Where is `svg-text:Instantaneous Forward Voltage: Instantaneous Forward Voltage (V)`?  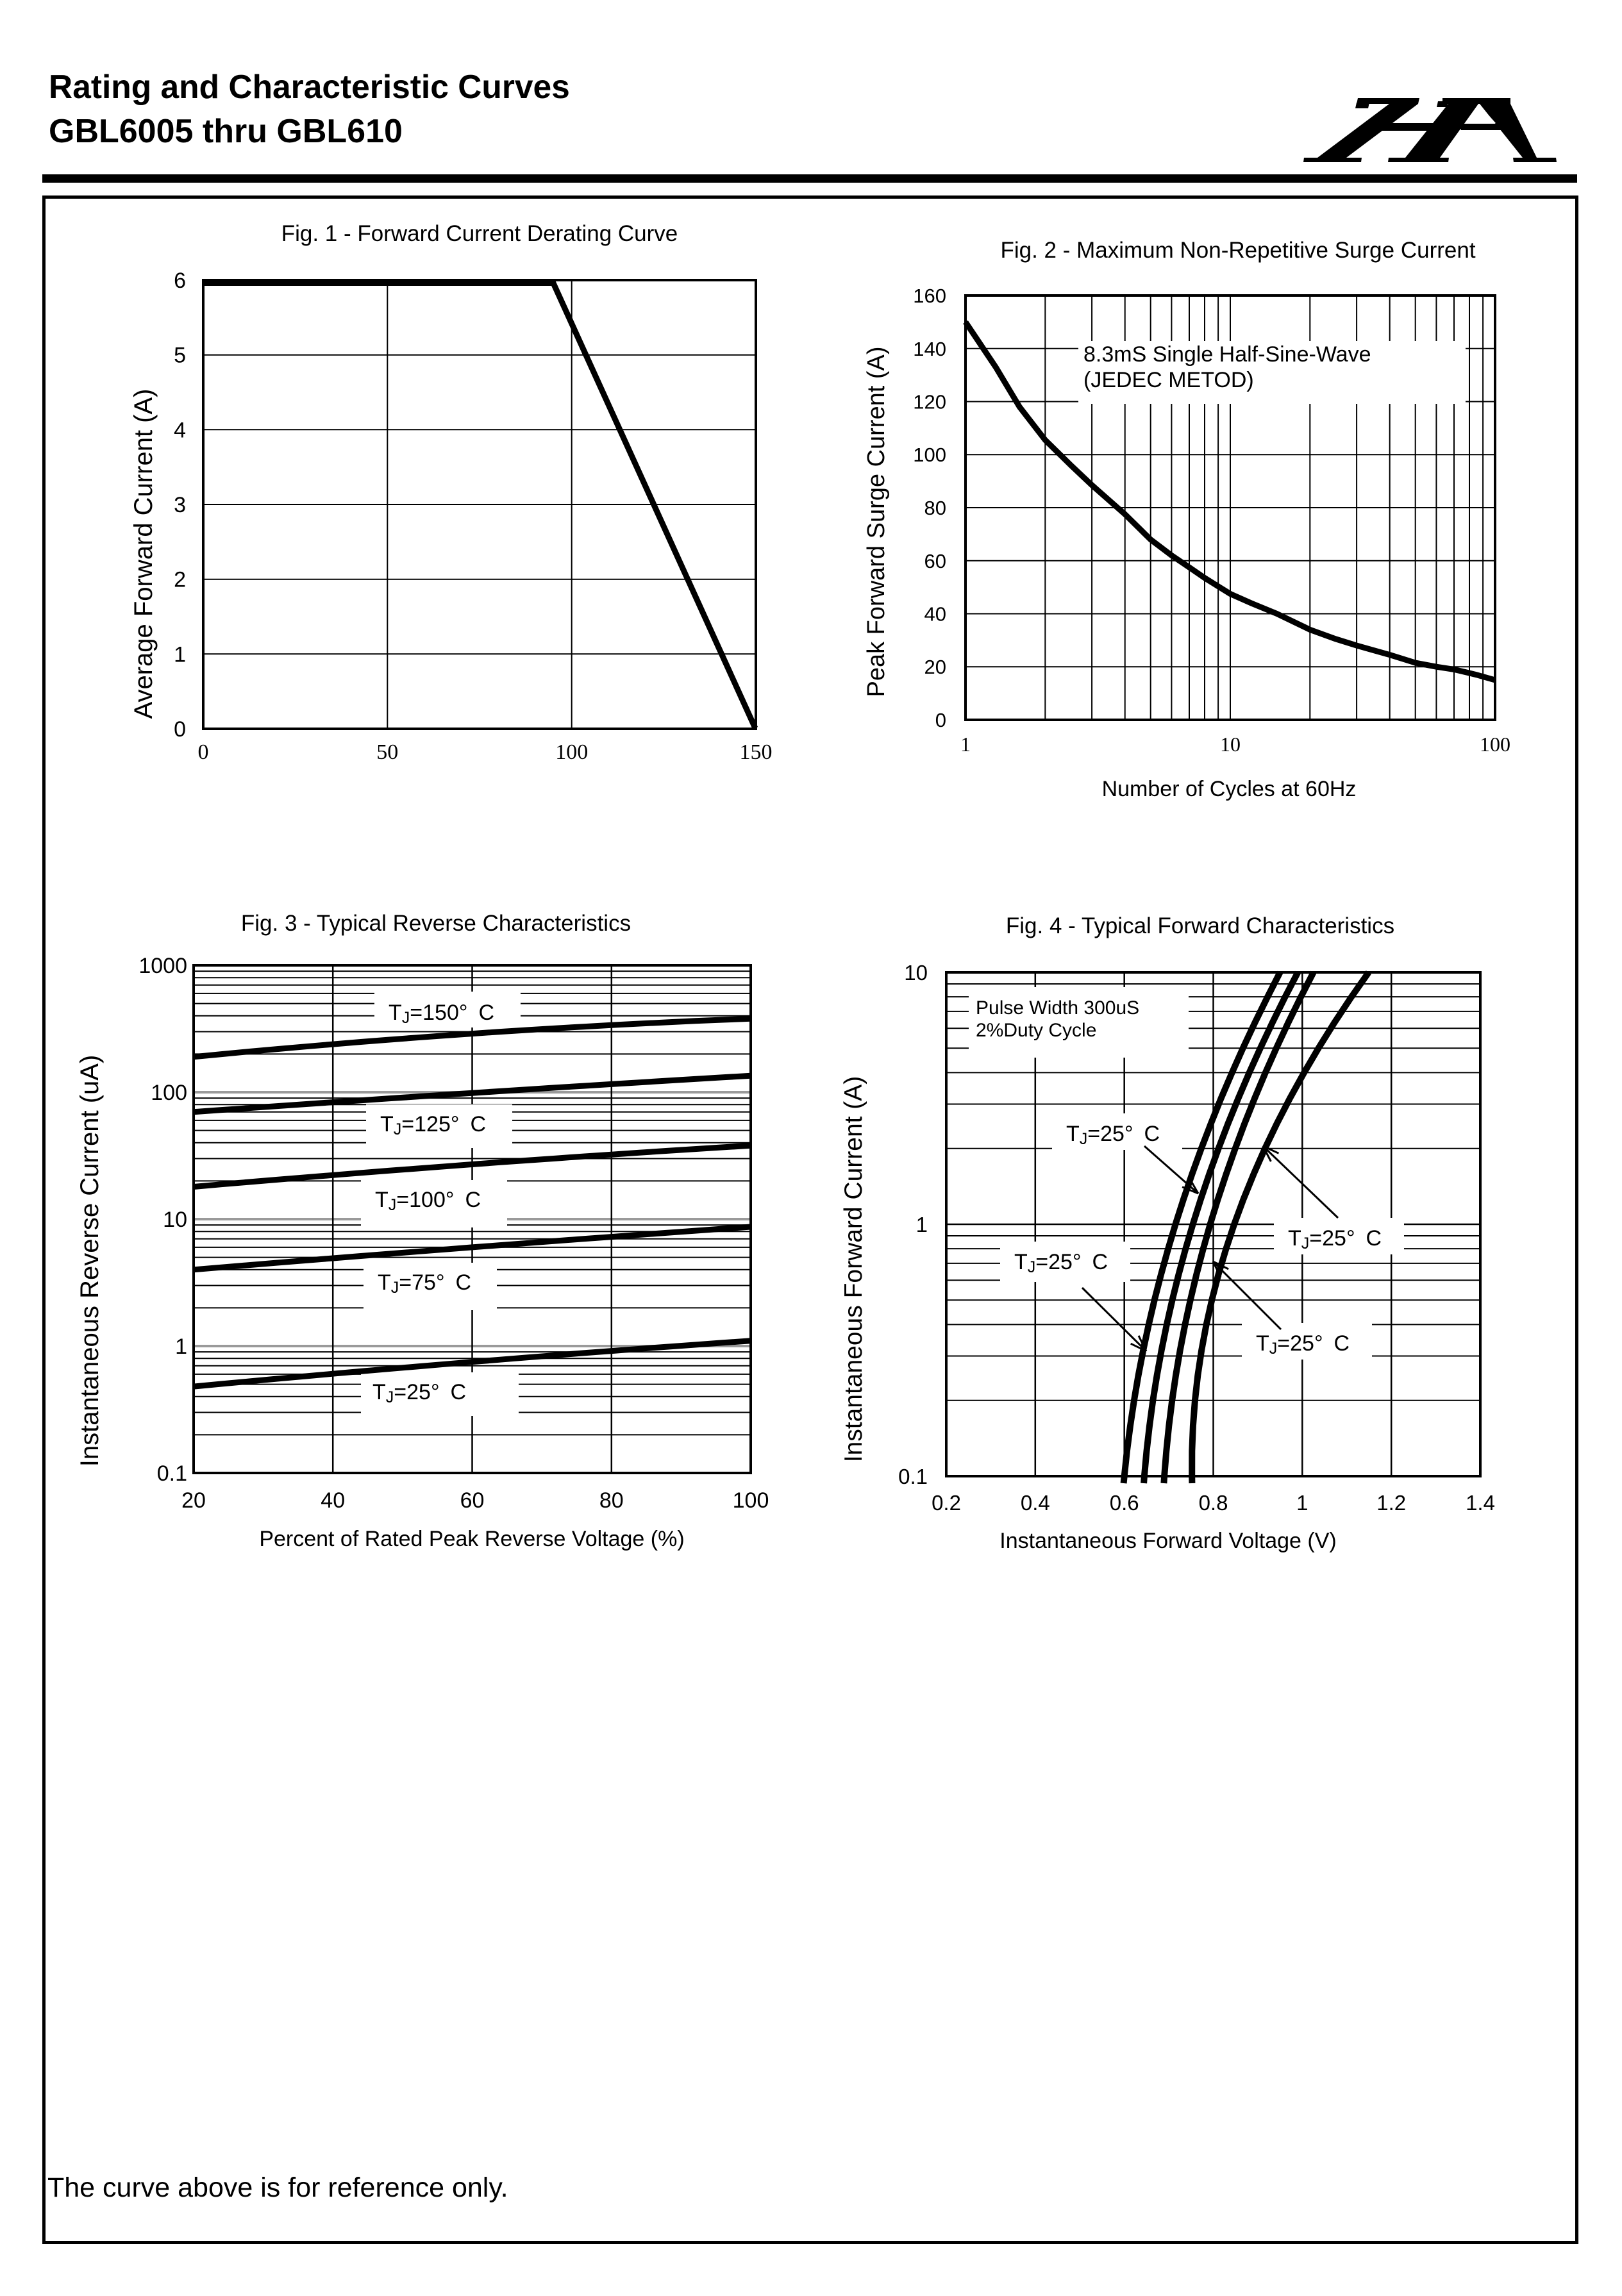
svg-text:Instantaneous Forward Voltage: Instantaneous Forward Voltage (V) is located at coordinates (1167, 1541).